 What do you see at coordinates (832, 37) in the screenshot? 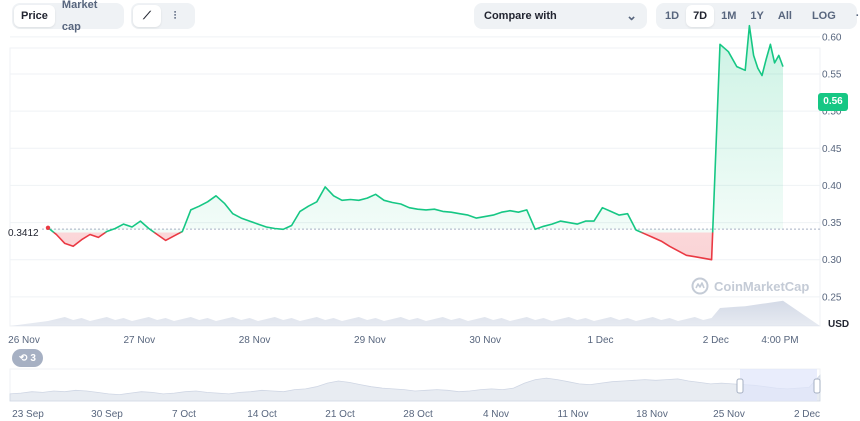
I see `y-tick-label: 0.60` at bounding box center [832, 37].